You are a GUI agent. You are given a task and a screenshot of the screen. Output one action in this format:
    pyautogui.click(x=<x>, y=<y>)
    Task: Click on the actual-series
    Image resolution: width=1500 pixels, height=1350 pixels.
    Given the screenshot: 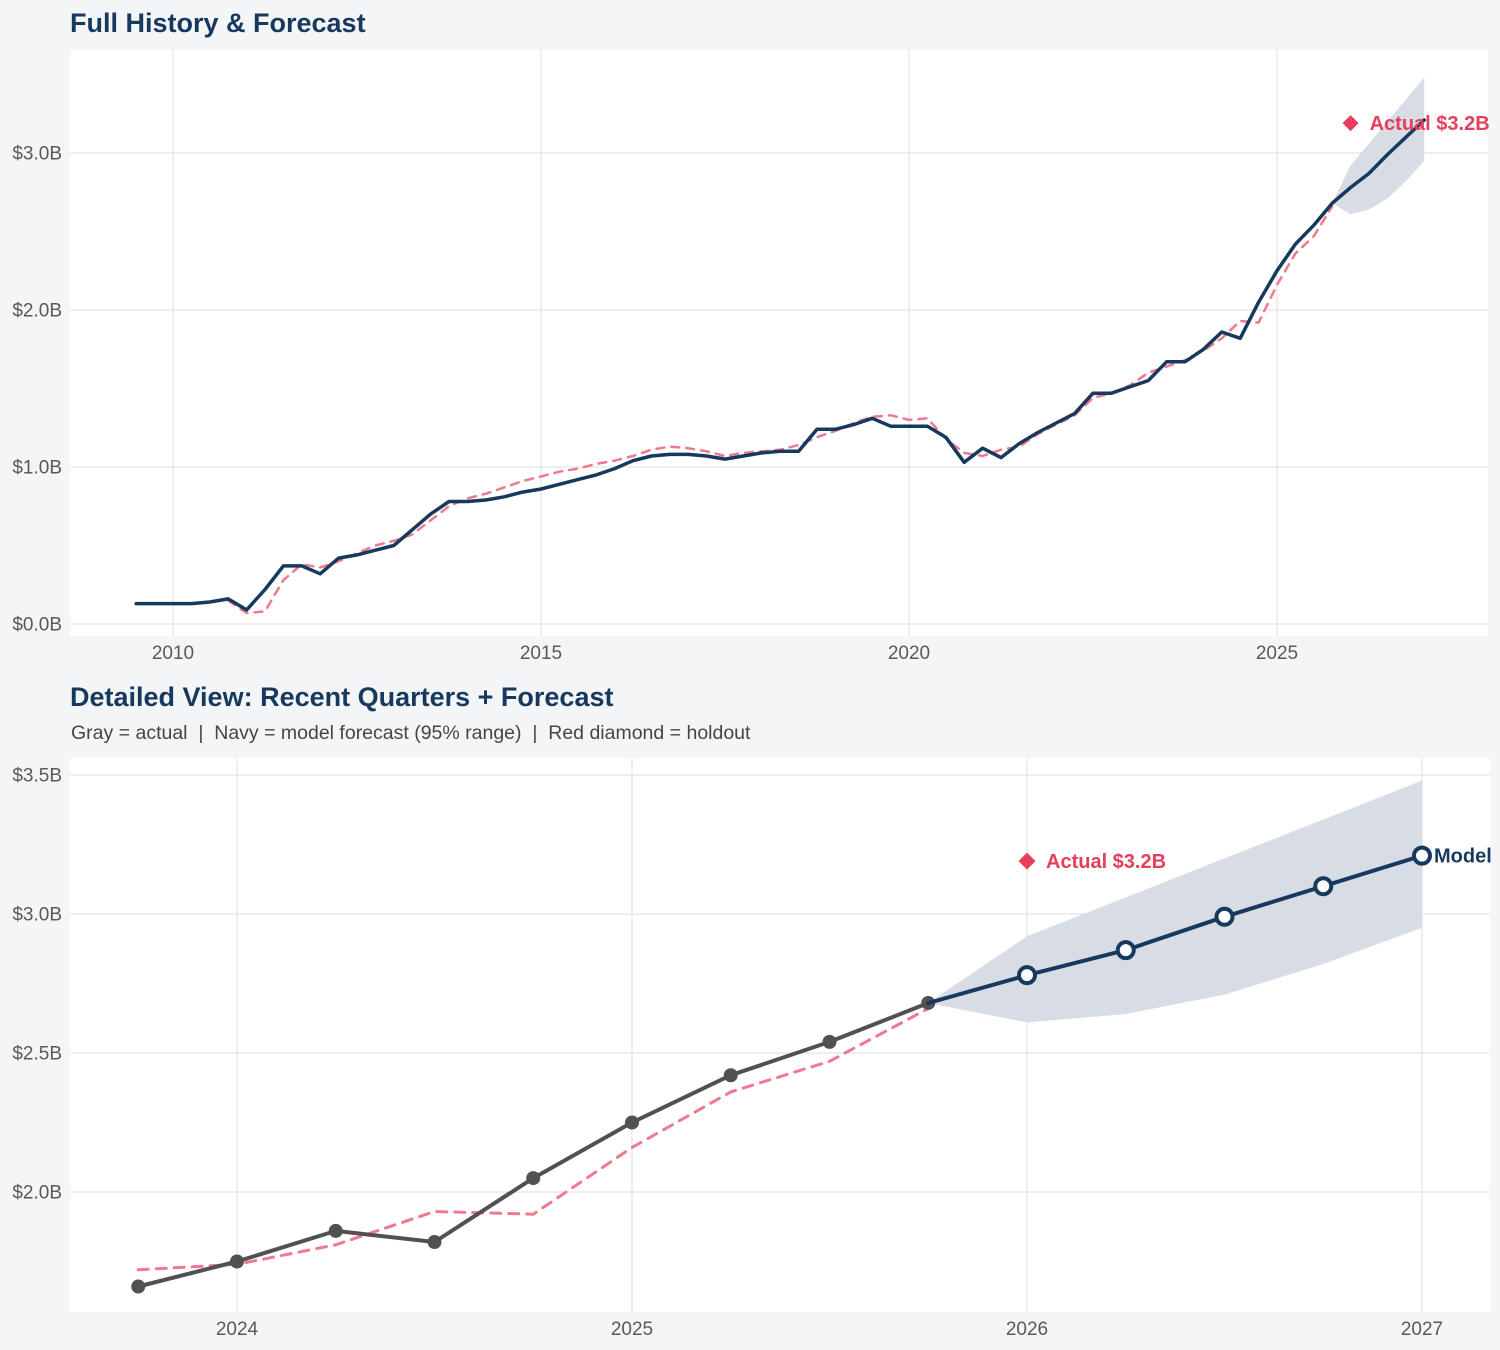 What is the action you would take?
    pyautogui.click(x=533, y=1144)
    